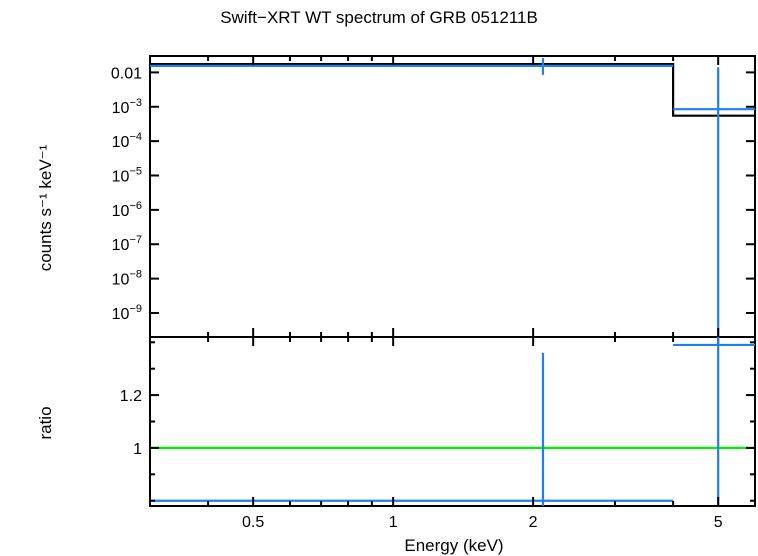  I want to click on ratio-y-tick-label-1: 1, so click(137, 449).